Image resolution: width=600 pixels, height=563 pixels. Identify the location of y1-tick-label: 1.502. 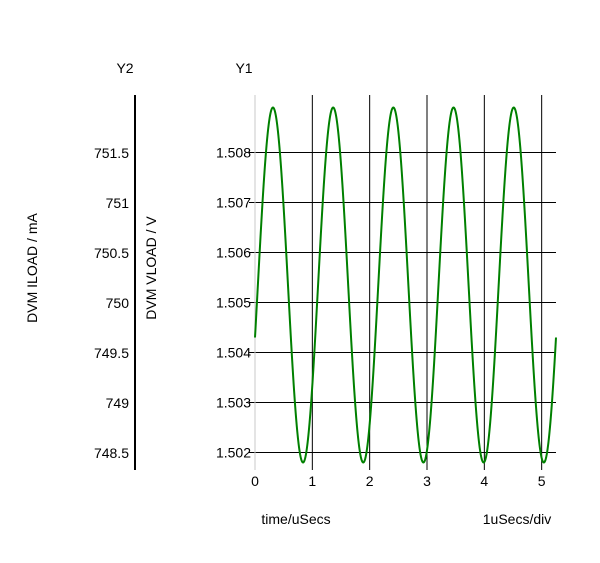
(233, 453).